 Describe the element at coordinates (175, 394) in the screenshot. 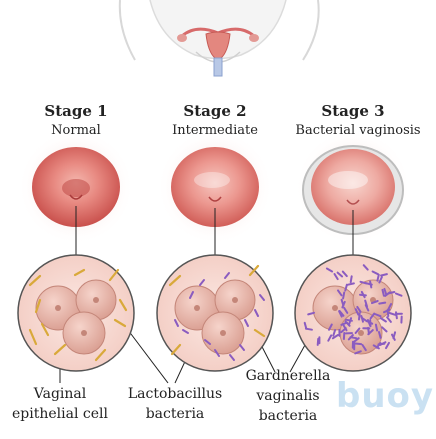

I see `lactobacillus-label-line1: Lactobacillus` at that location.